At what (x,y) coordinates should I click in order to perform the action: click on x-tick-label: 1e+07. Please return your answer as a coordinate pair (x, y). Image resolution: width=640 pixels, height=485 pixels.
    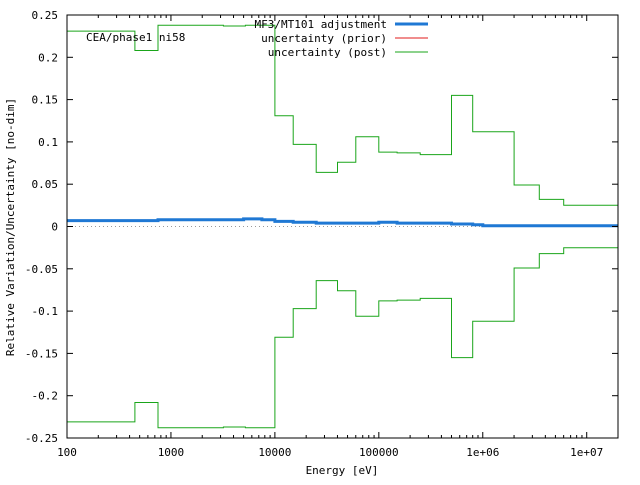
    Looking at the image, I should click on (586, 452).